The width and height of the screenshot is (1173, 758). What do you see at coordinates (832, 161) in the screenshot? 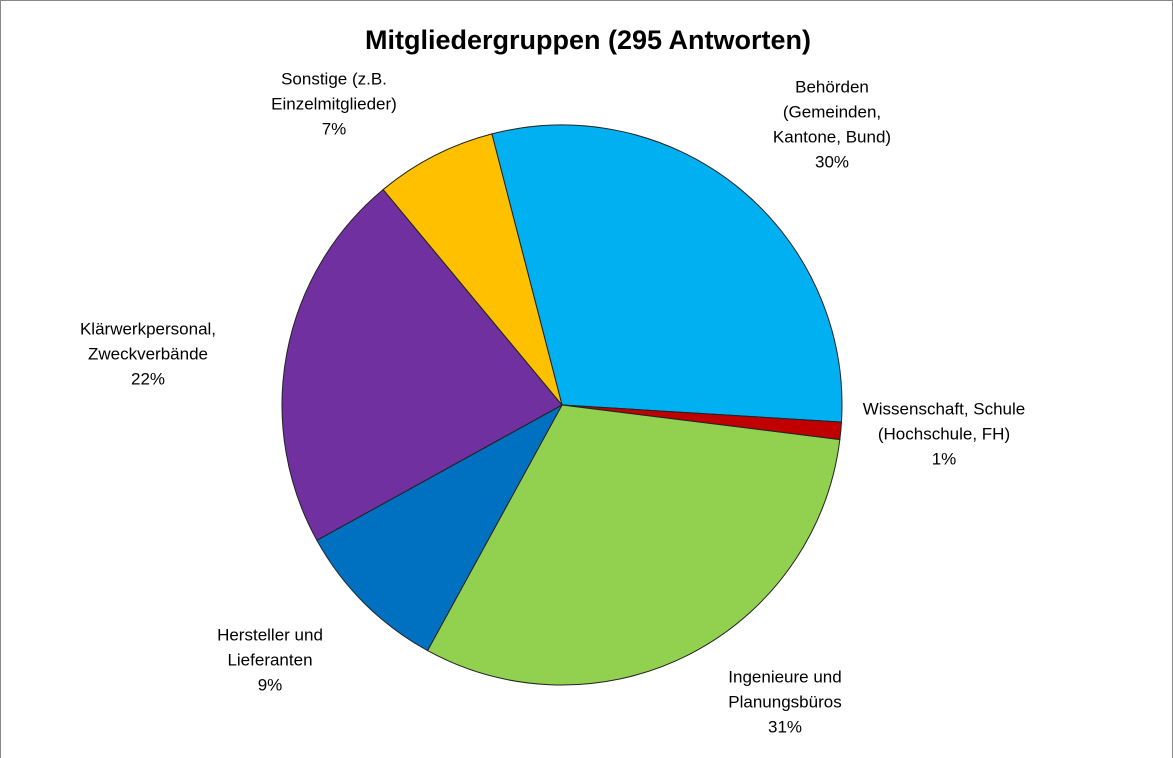
I see `slice-value-label: 30%` at bounding box center [832, 161].